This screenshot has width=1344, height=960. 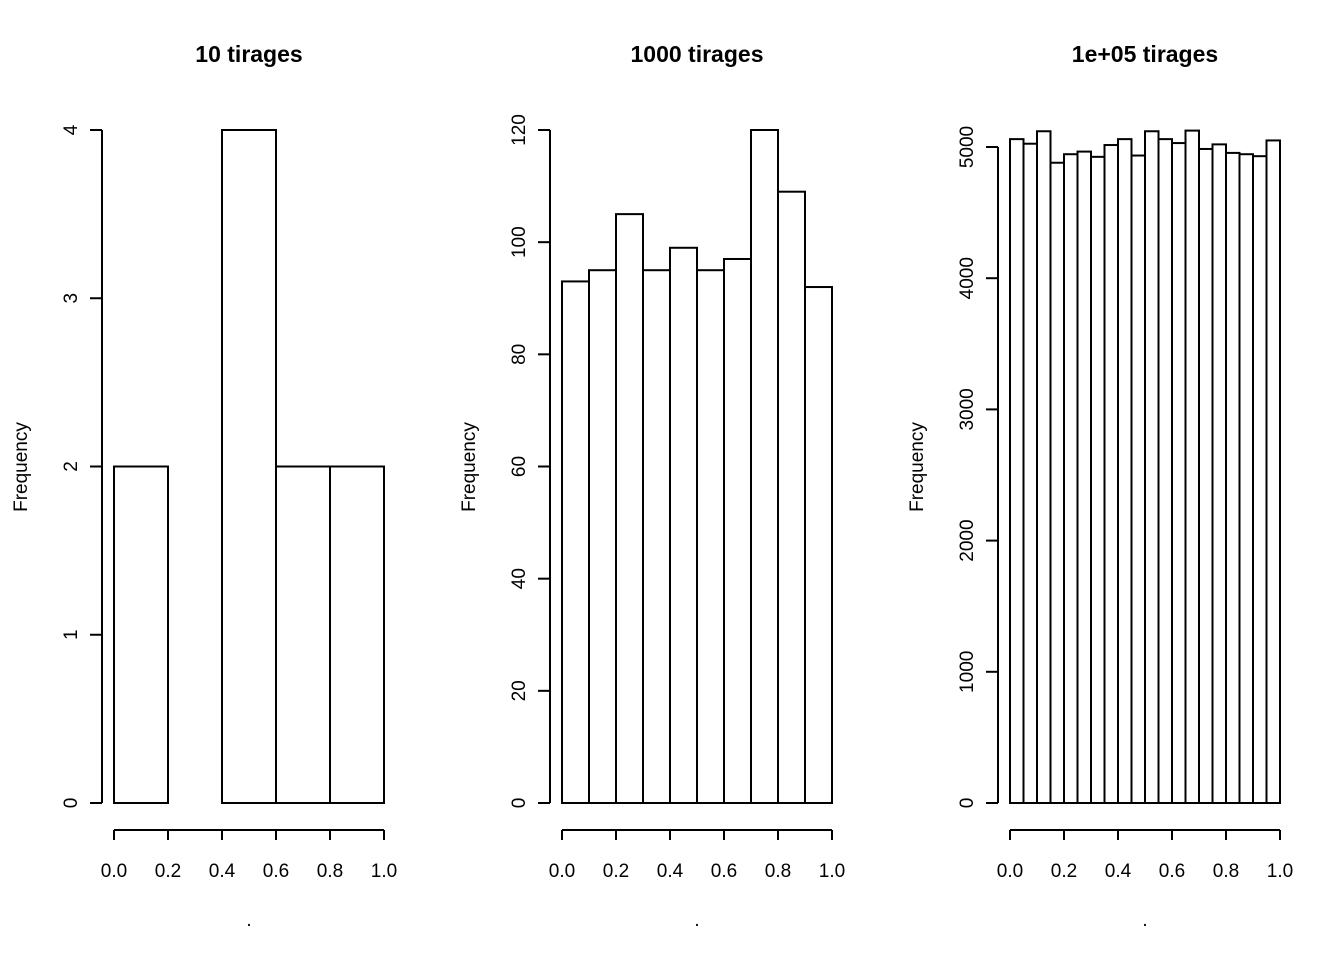 What do you see at coordinates (519, 242) in the screenshot?
I see `y-tick-label: 100` at bounding box center [519, 242].